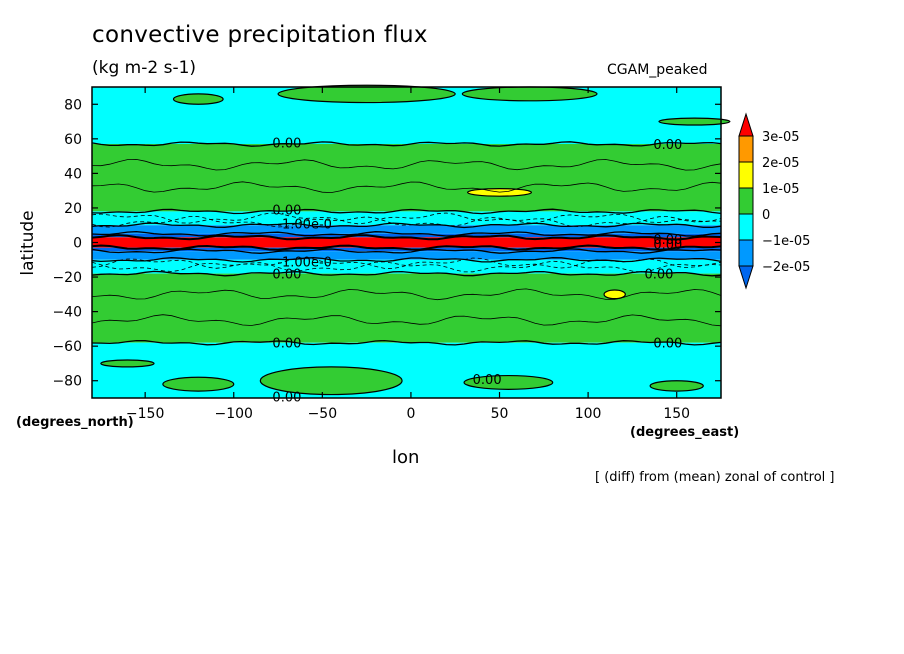 This screenshot has width=904, height=654. What do you see at coordinates (685, 432) in the screenshot?
I see `x-axis-units: (degrees_east)` at bounding box center [685, 432].